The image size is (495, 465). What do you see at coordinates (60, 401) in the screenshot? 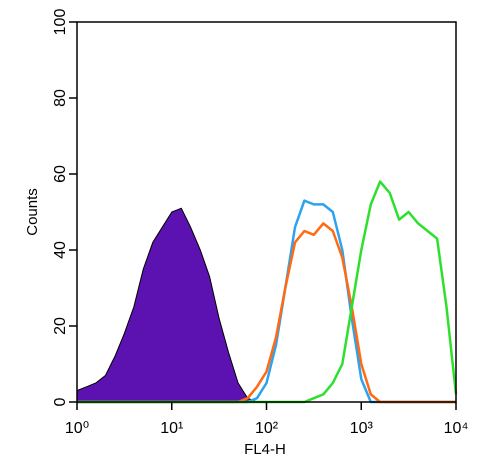
I see `y-tick-label: 0` at bounding box center [60, 401].